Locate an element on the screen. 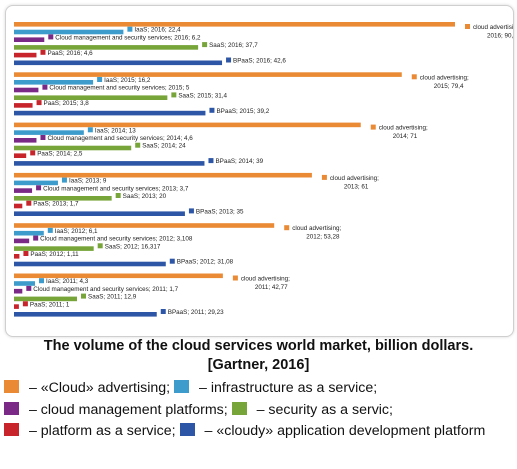 The image size is (517, 469). legend-item-iaas: – infrastructure as a service; is located at coordinates (275, 388).